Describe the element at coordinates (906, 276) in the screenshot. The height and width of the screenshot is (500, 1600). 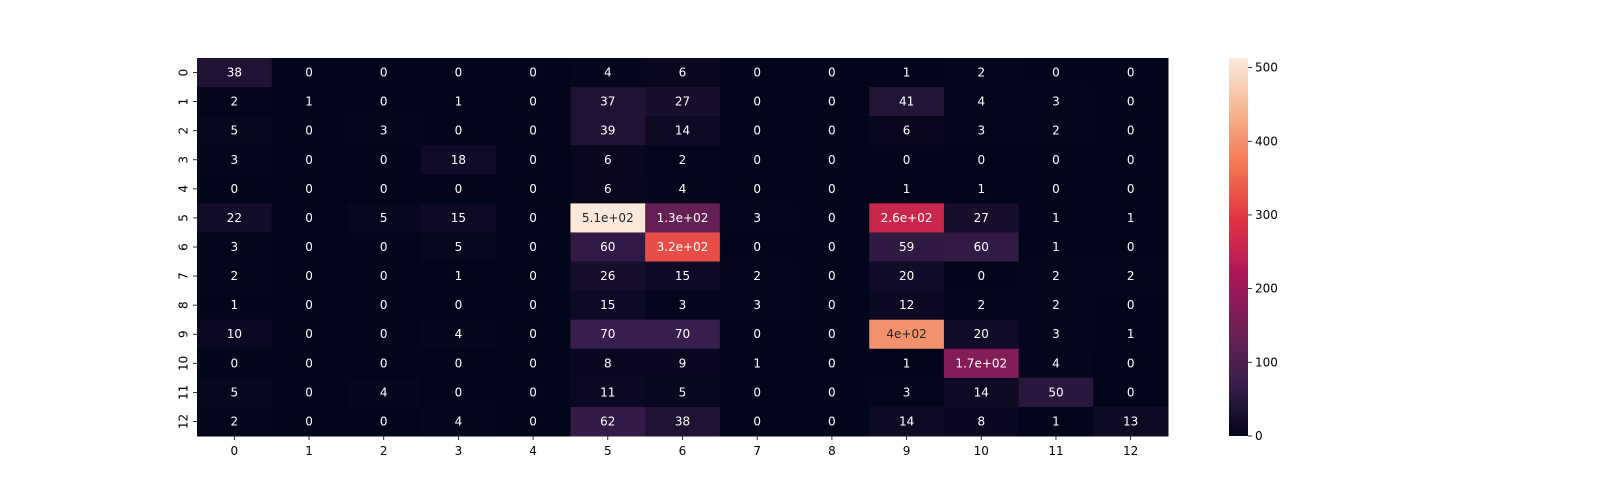
I see `cell-value-label: 20` at that location.